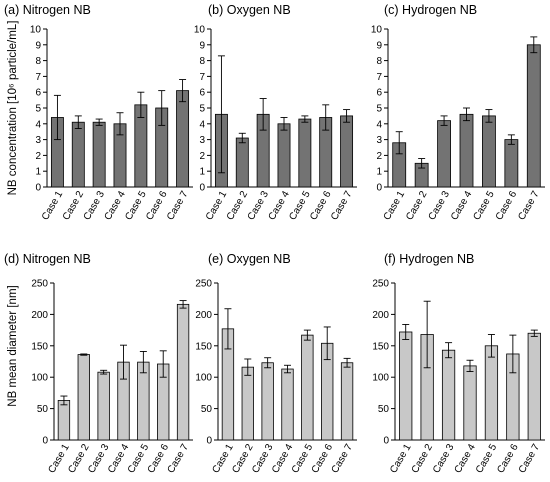 The image size is (550, 482). Describe the element at coordinates (429, 259) in the screenshot. I see `panel-title: (f) Hydrogen NB` at that location.